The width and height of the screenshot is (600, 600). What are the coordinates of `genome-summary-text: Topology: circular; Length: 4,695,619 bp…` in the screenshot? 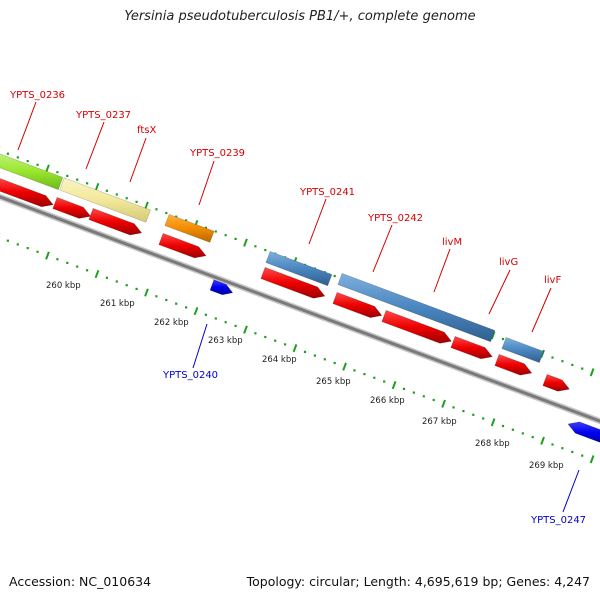 It's located at (418, 581).